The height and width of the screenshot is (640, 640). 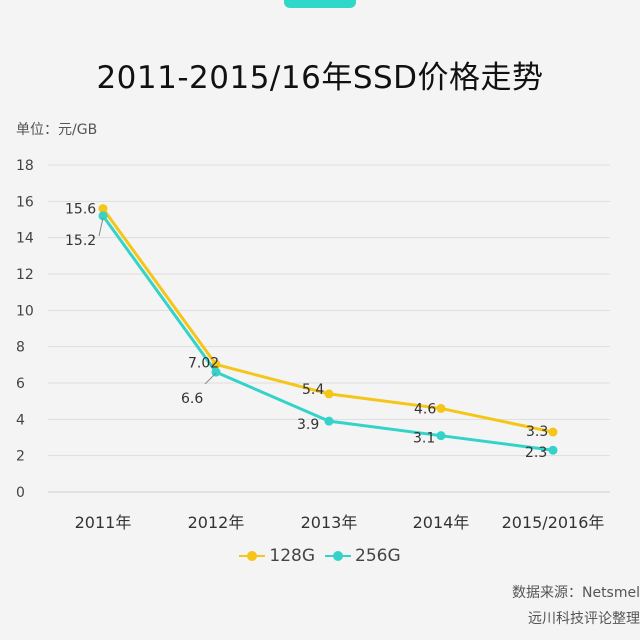 What do you see at coordinates (25, 202) in the screenshot?
I see `y-tick-label-16: 16` at bounding box center [25, 202].